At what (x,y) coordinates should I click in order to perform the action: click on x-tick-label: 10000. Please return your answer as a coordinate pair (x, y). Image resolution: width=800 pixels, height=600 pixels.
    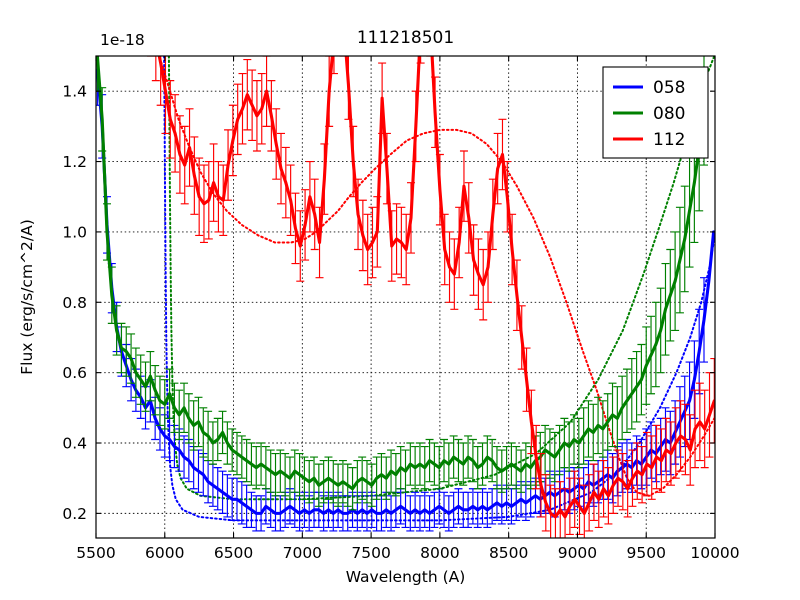
    Looking at the image, I should click on (714, 553).